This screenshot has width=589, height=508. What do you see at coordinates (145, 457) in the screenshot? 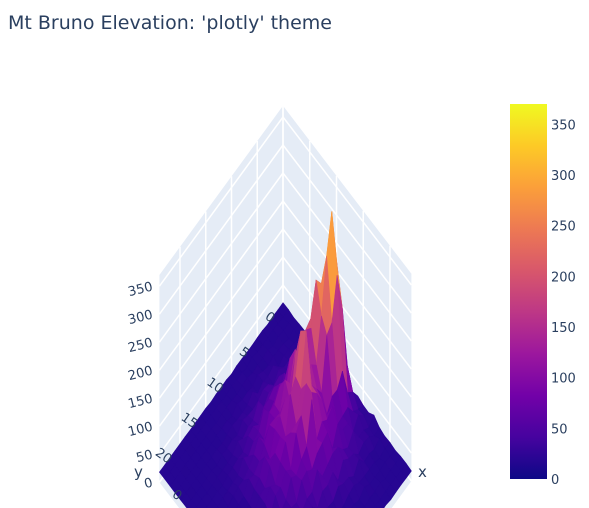
I see `z-tick-label: 50` at bounding box center [145, 457].